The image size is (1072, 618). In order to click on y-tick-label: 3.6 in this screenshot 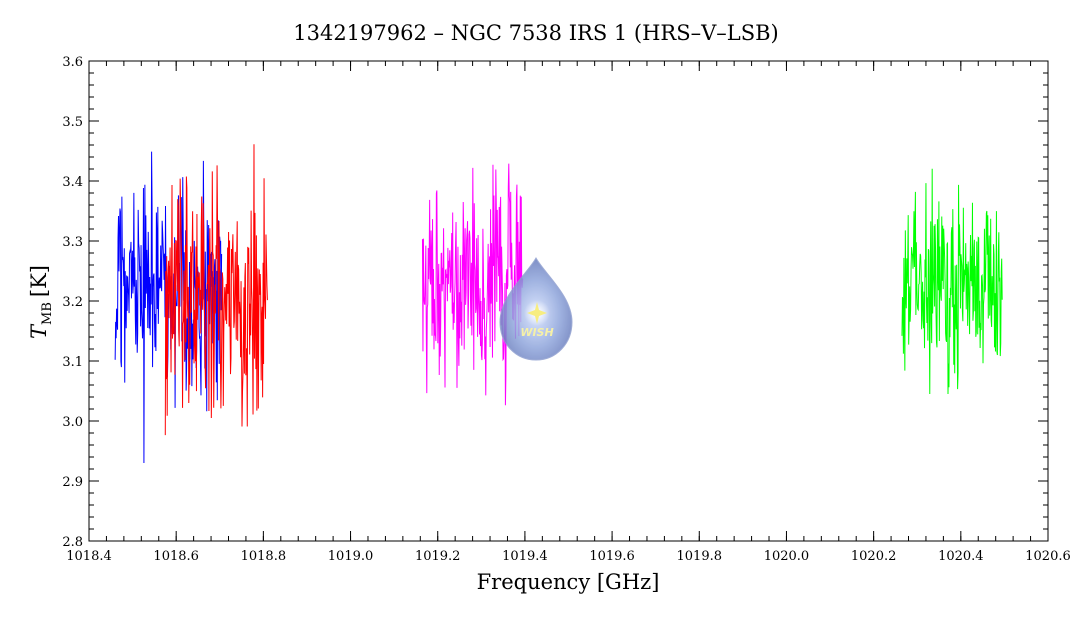, I will do `click(72, 62)`.